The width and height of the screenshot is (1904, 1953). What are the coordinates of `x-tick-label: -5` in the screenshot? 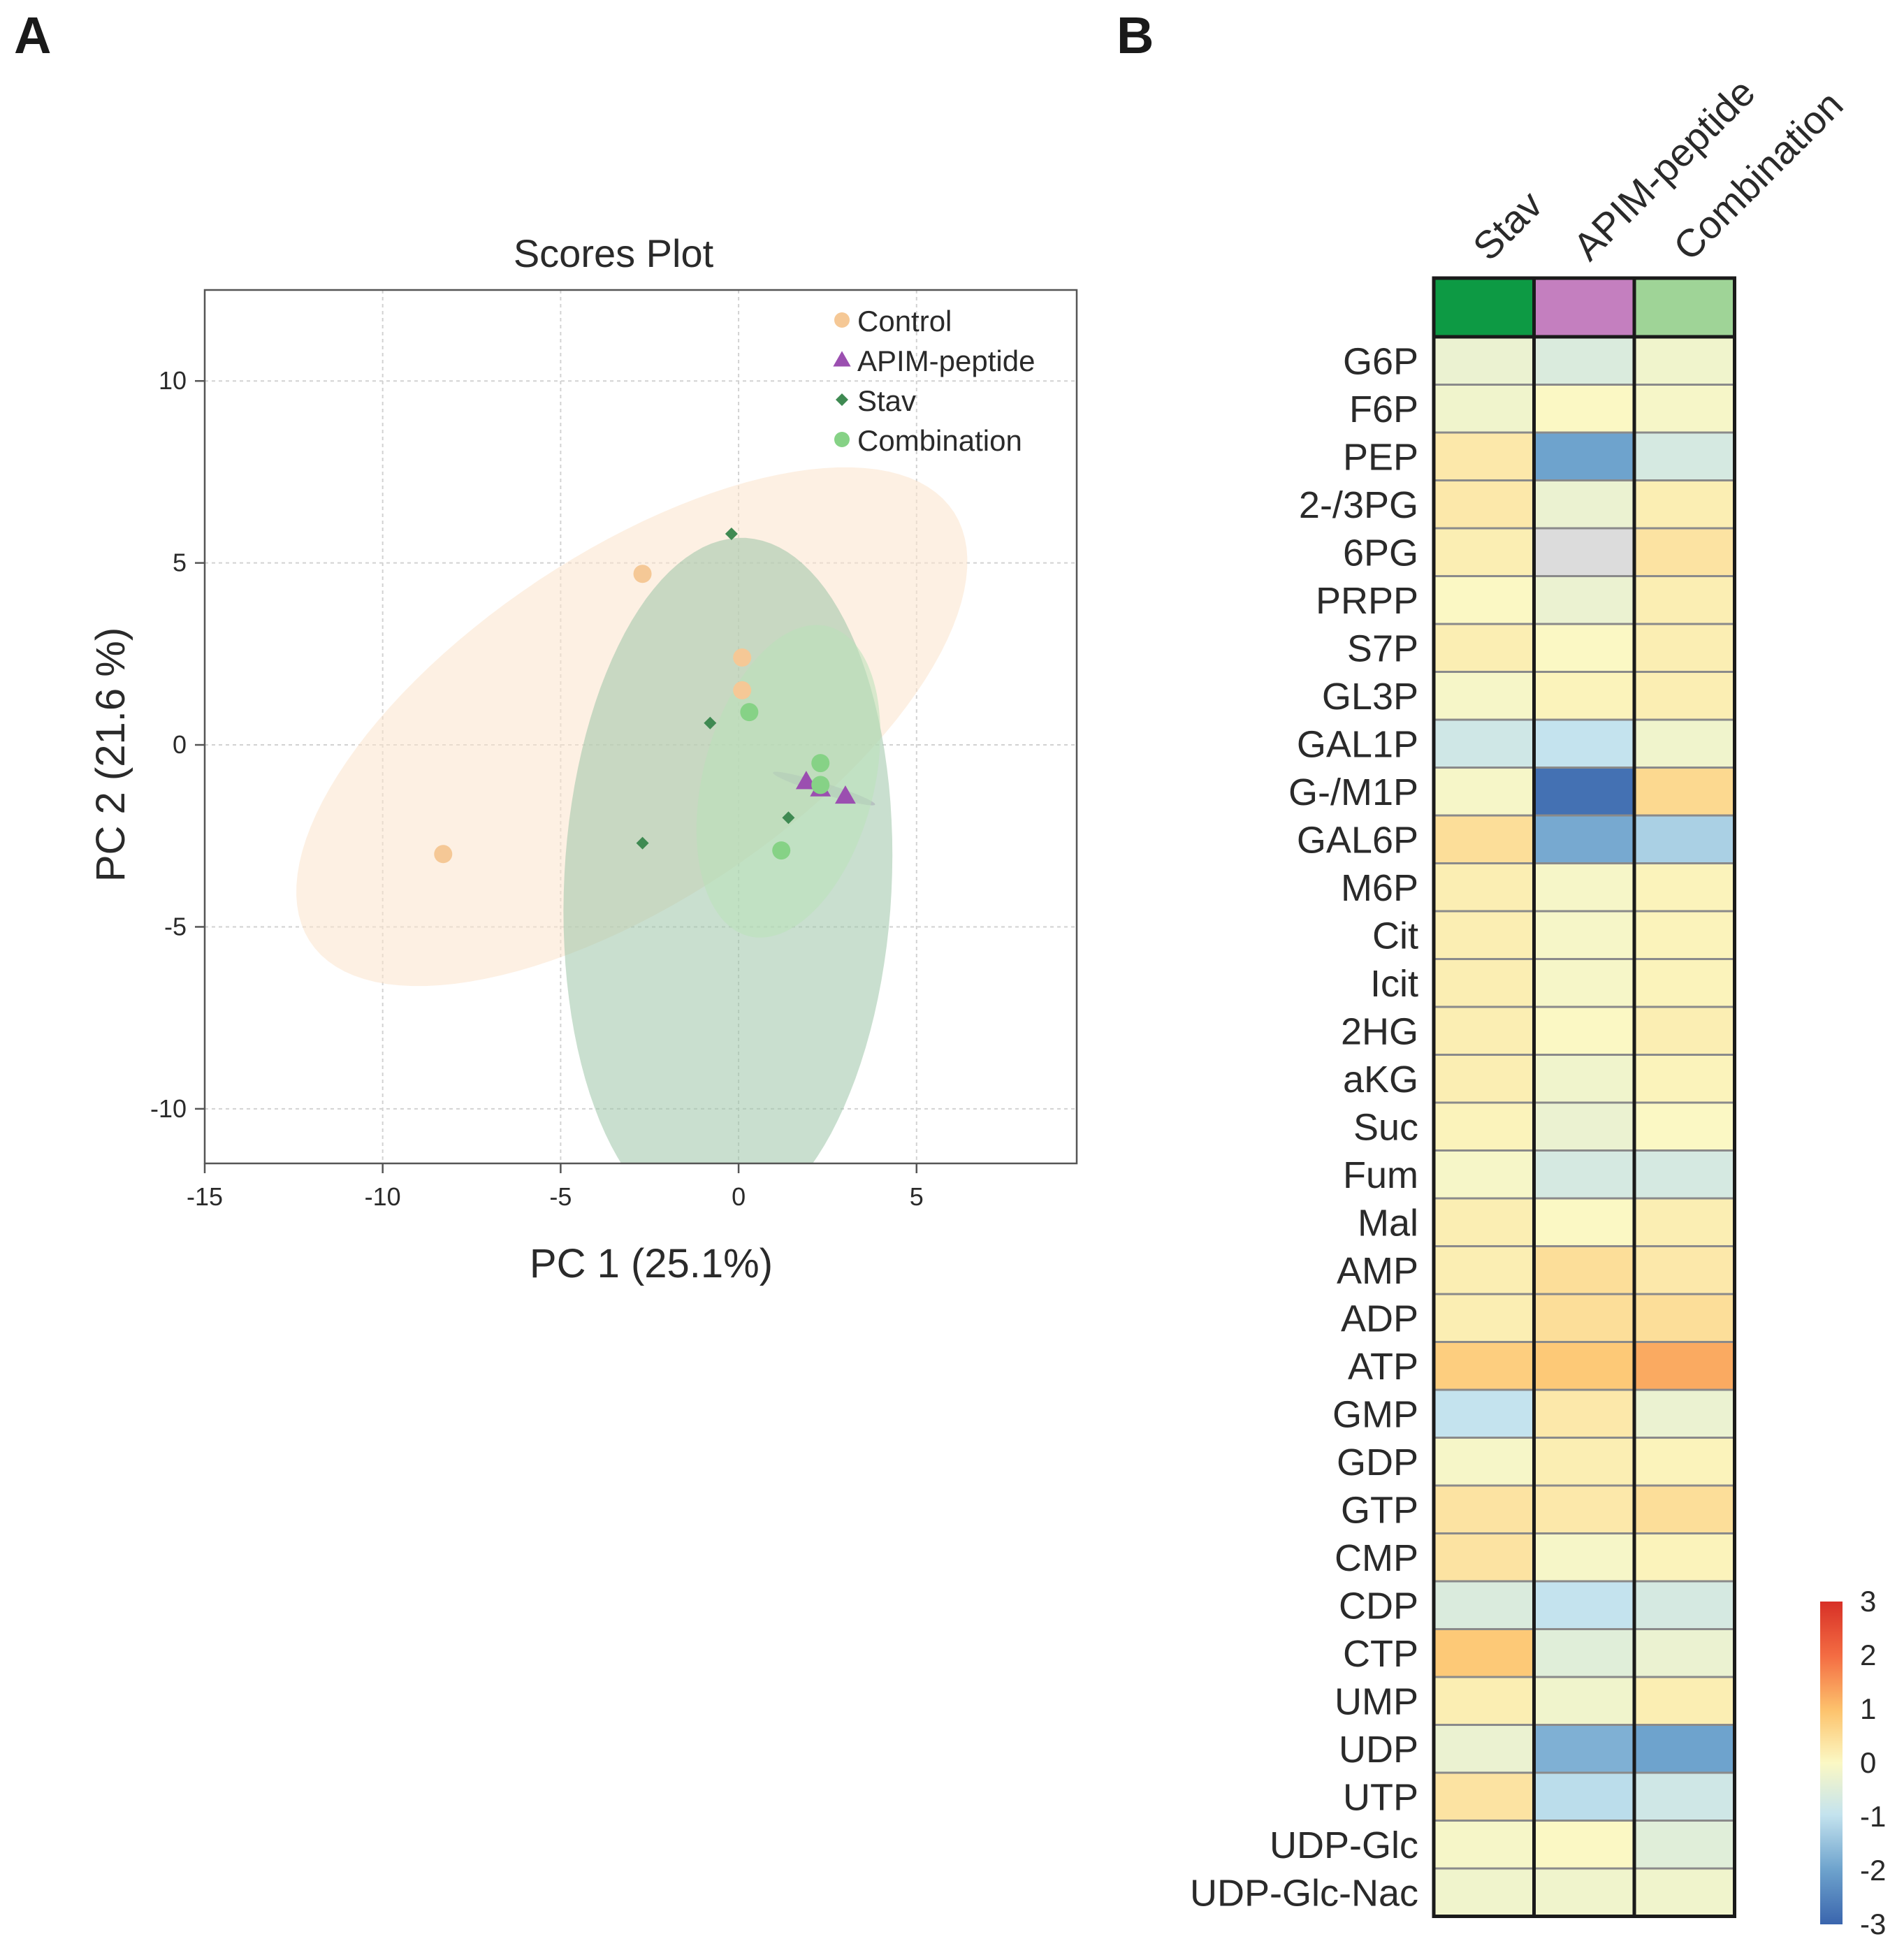 It's located at (560, 1196).